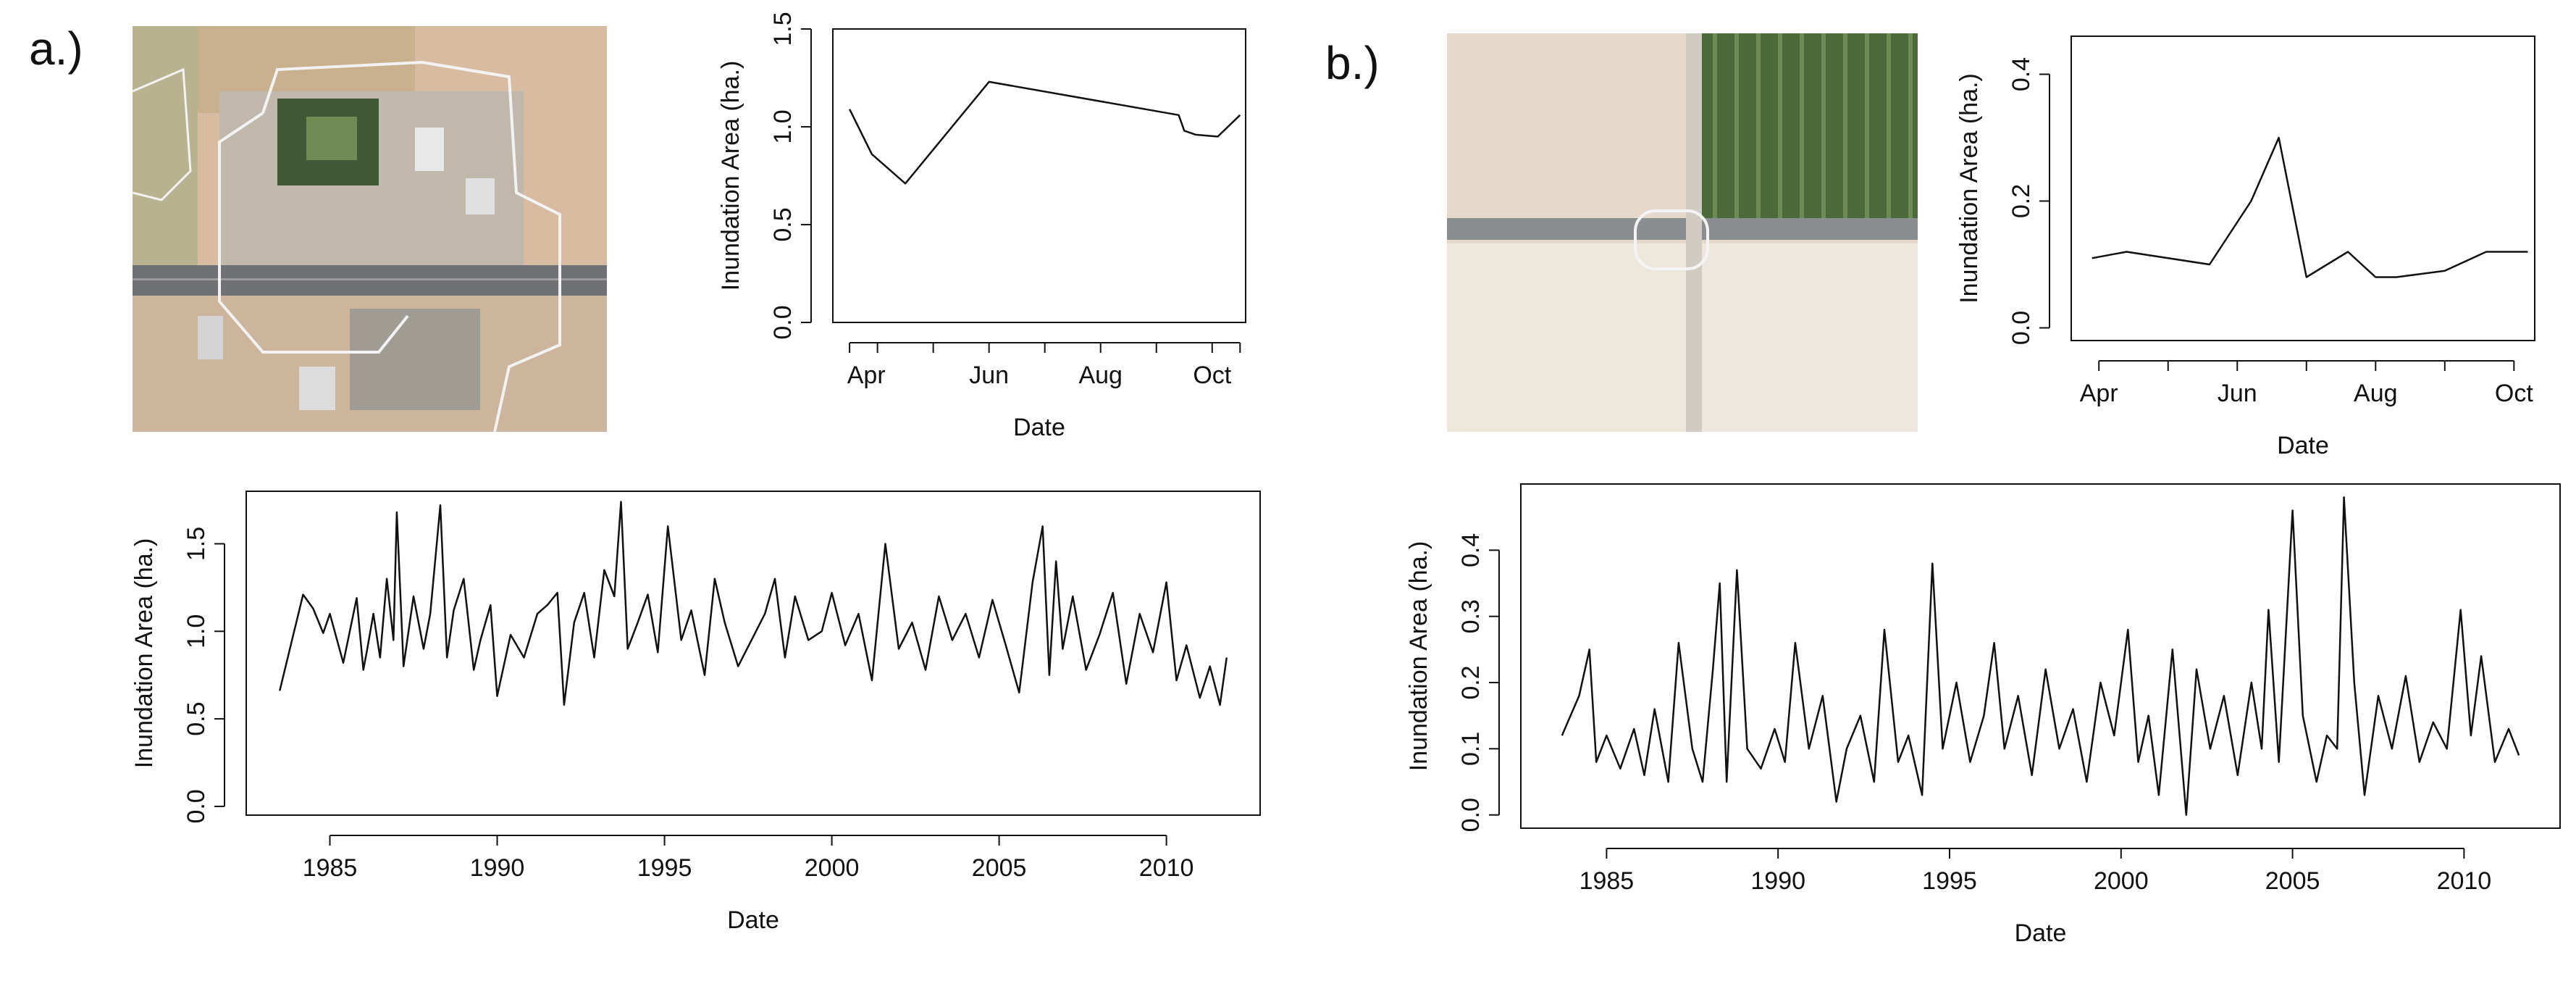 Image resolution: width=2576 pixels, height=997 pixels. I want to click on aerial-photo-b-graphic, so click(1682, 232).